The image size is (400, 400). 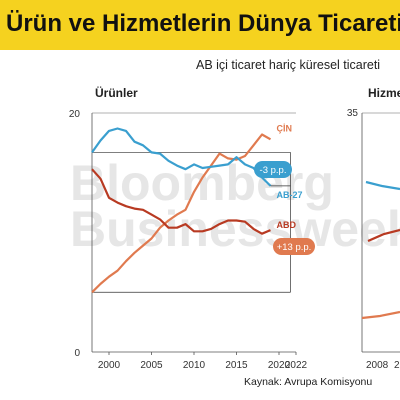 I want to click on xtick-label: 2000, so click(x=109, y=365).